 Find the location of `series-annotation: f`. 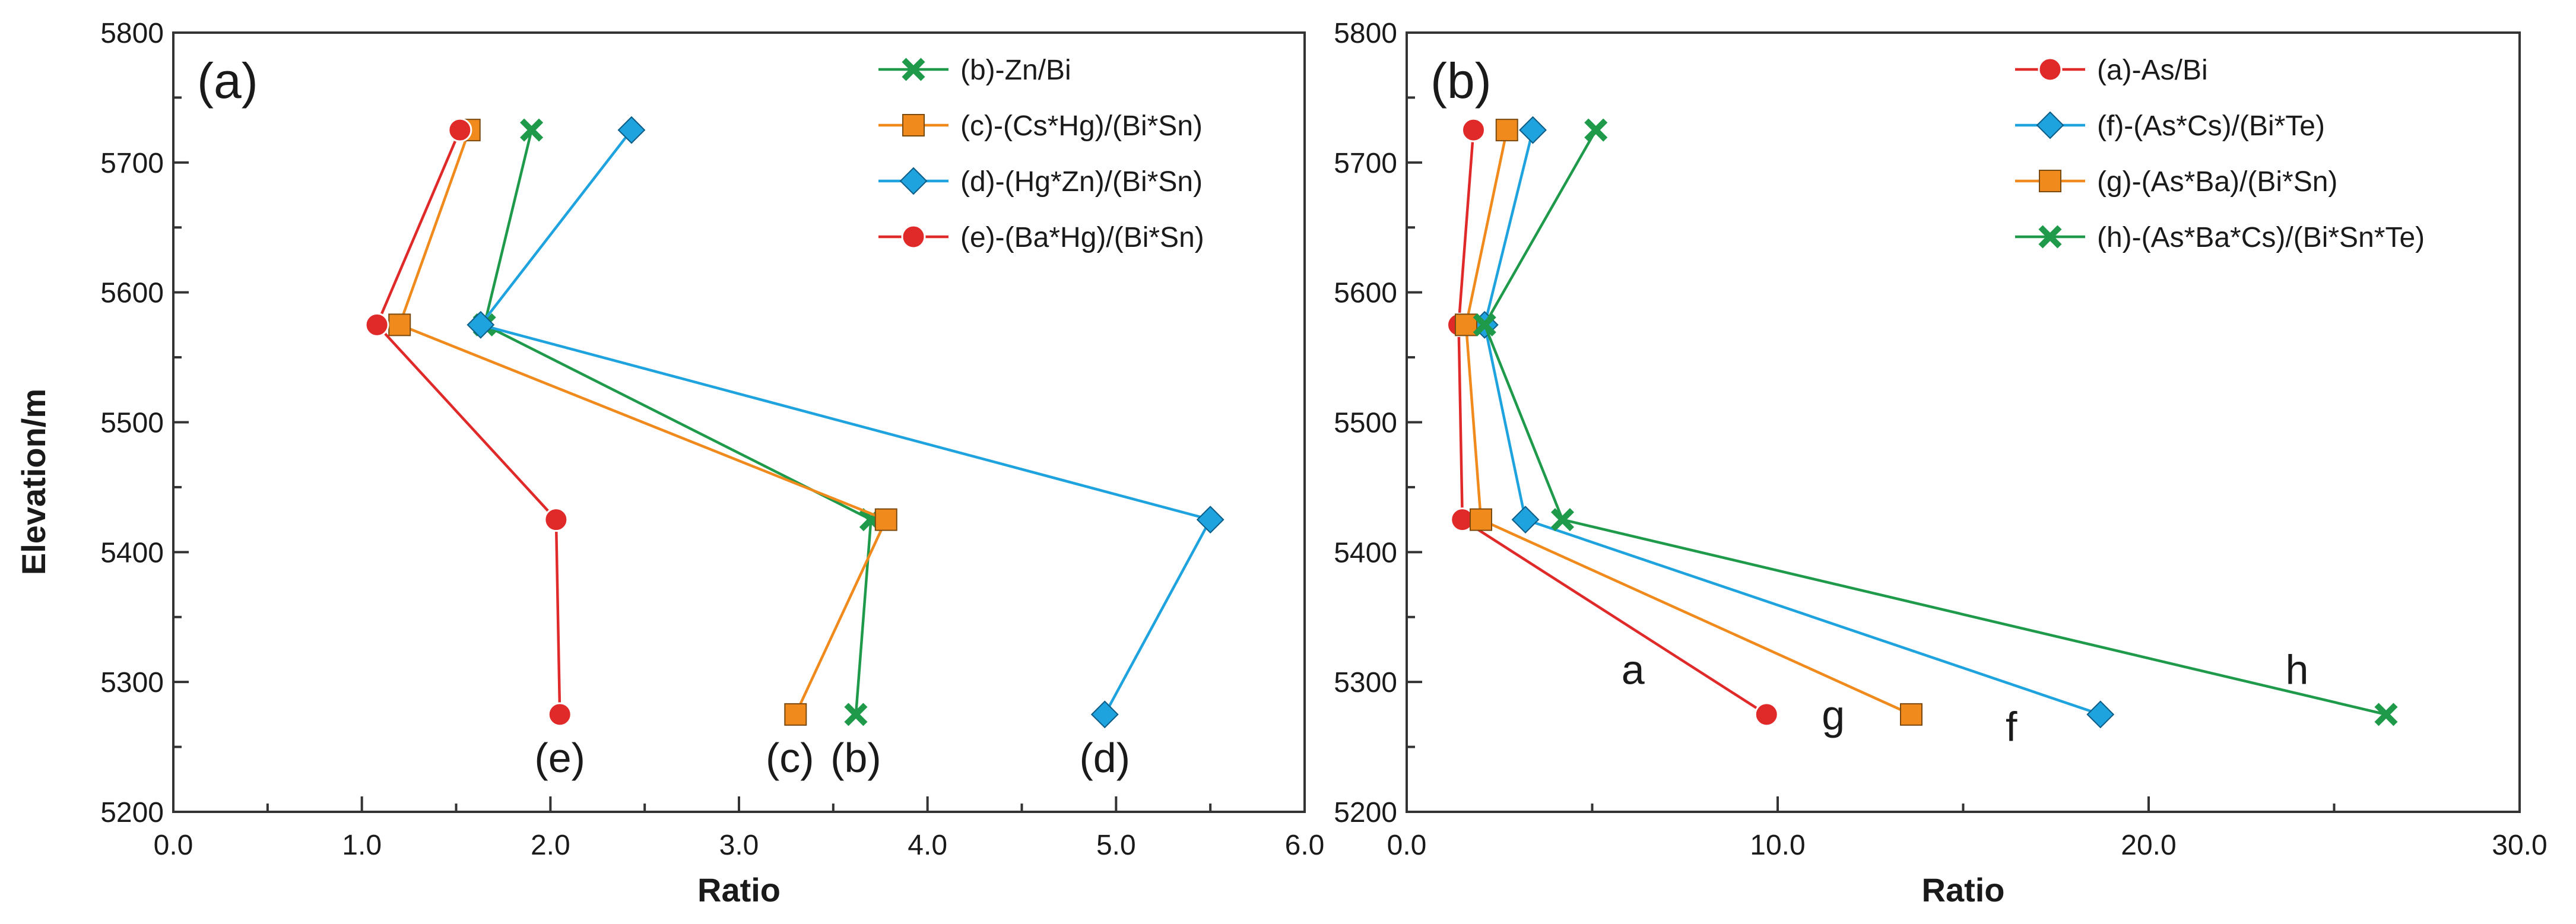

series-annotation: f is located at coordinates (2011, 727).